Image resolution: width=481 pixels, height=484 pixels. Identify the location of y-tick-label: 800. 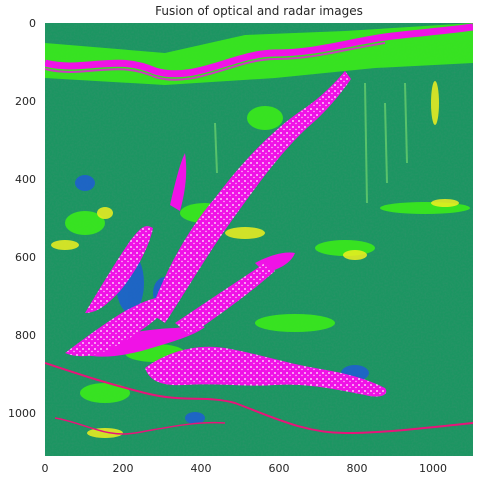
(25, 335).